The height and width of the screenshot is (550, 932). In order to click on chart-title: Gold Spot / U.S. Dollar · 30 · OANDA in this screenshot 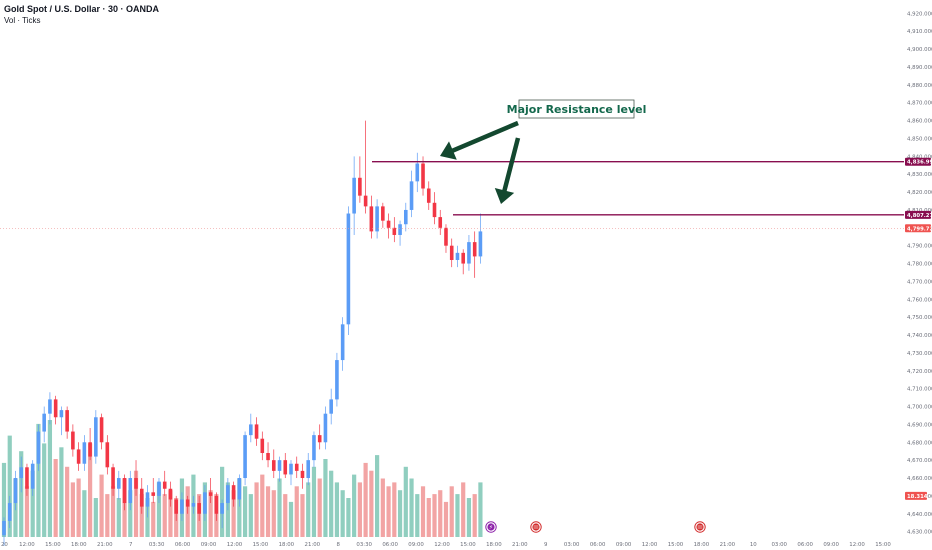, I will do `click(82, 9)`.